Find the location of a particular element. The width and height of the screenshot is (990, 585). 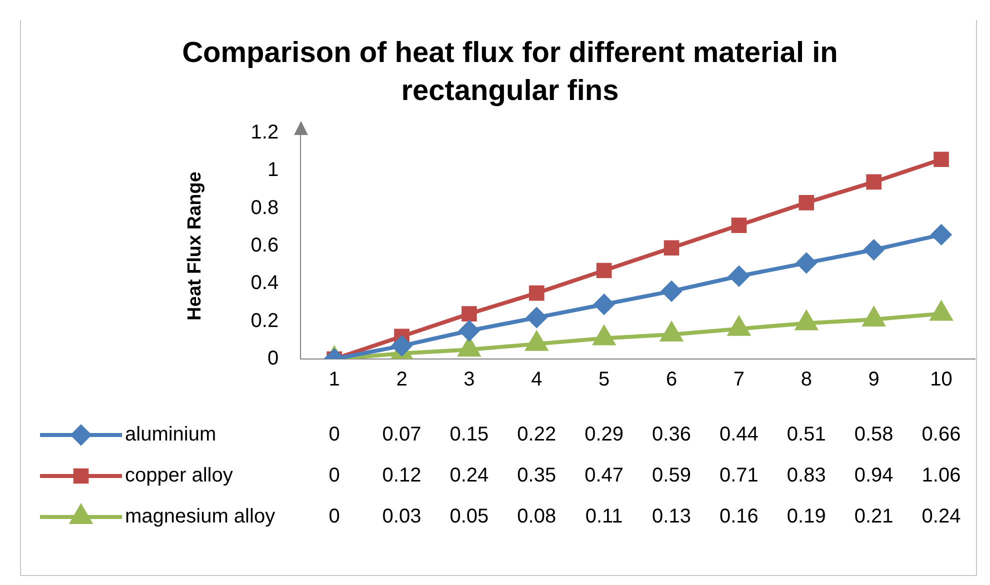

data-label: 0.47 is located at coordinates (604, 475).